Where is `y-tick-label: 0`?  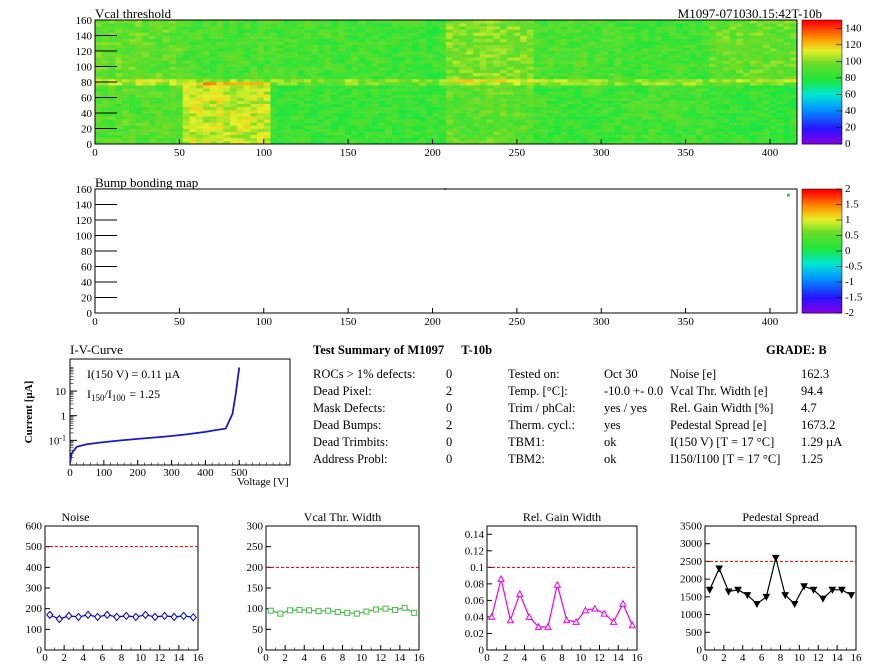
y-tick-label: 0 is located at coordinates (90, 145).